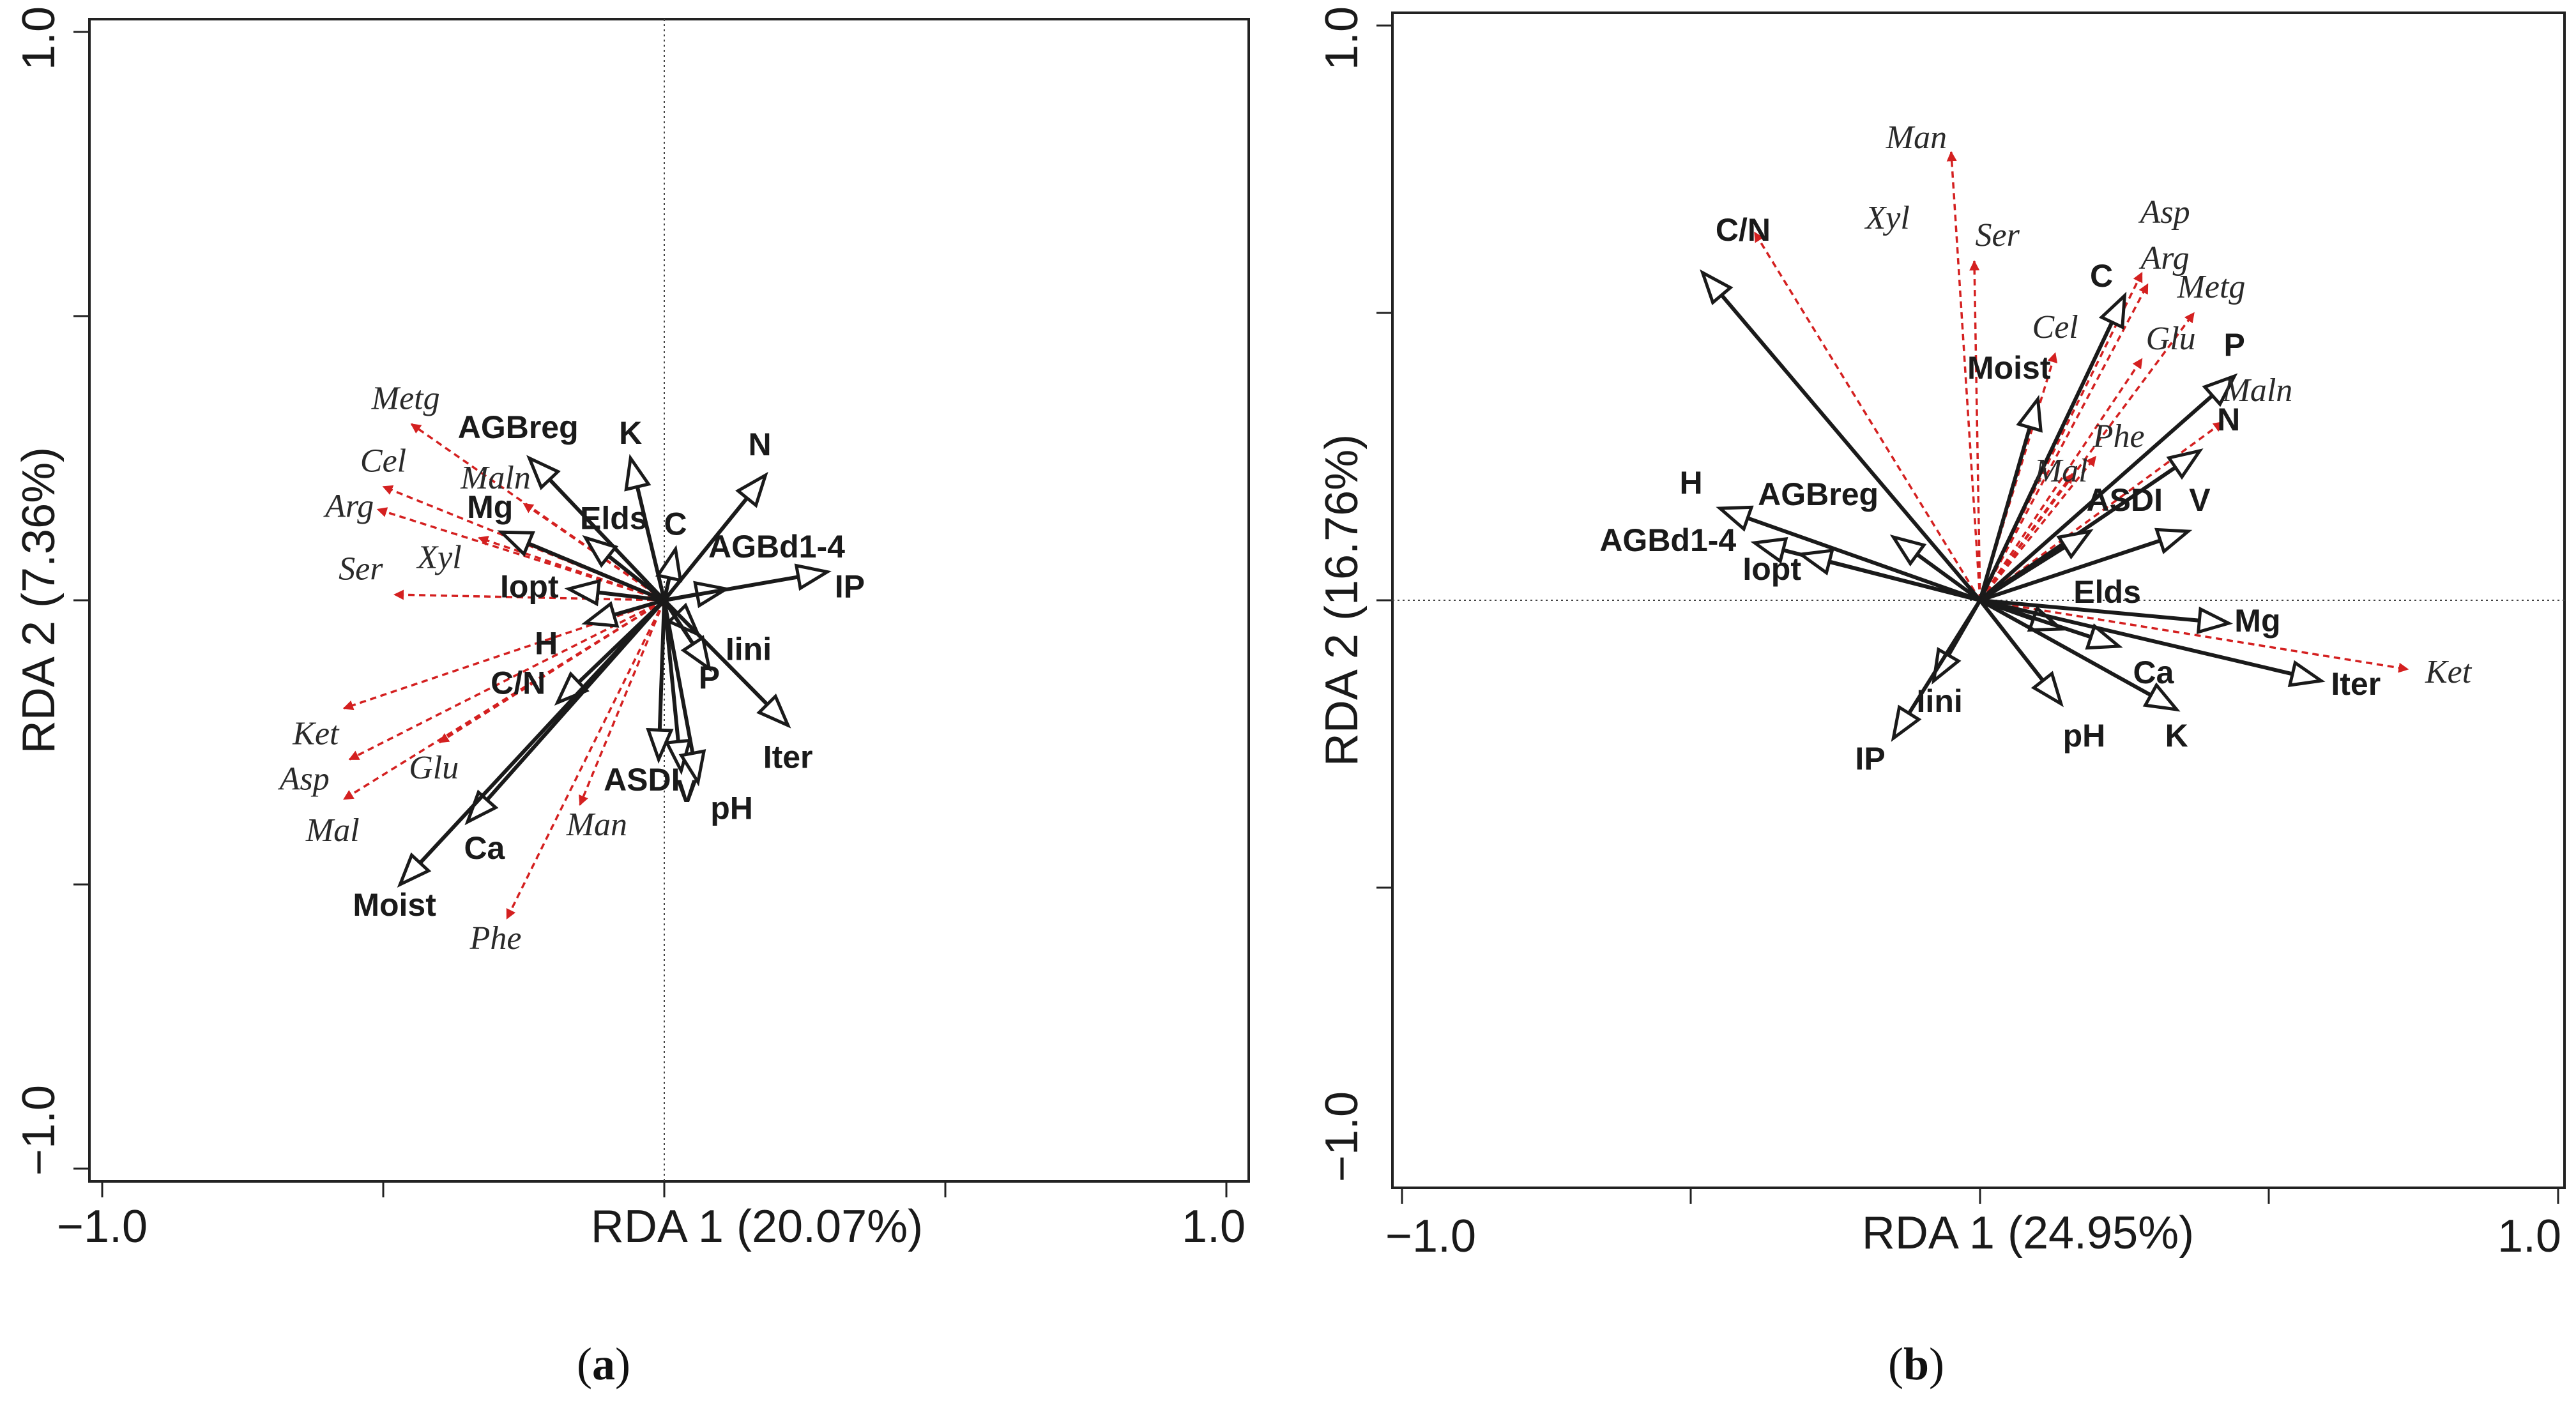 The image size is (2576, 1403). Describe the element at coordinates (749, 649) in the screenshot. I see `panel-a-env-label-iini: Iini` at that location.